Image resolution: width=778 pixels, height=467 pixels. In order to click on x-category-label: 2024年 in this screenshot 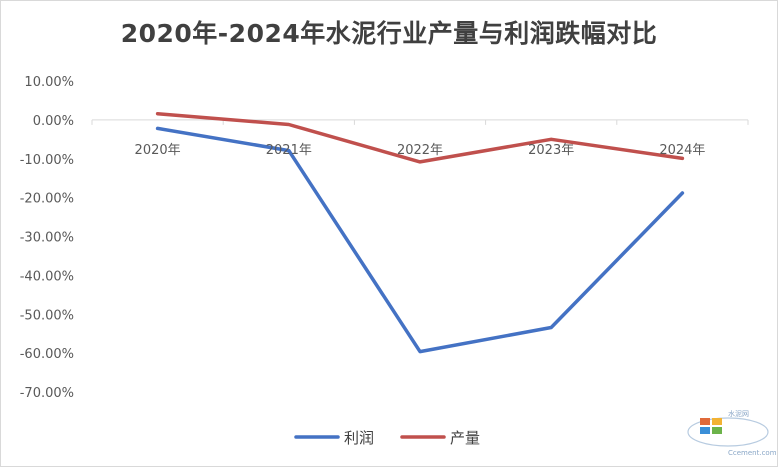, I will do `click(682, 150)`.